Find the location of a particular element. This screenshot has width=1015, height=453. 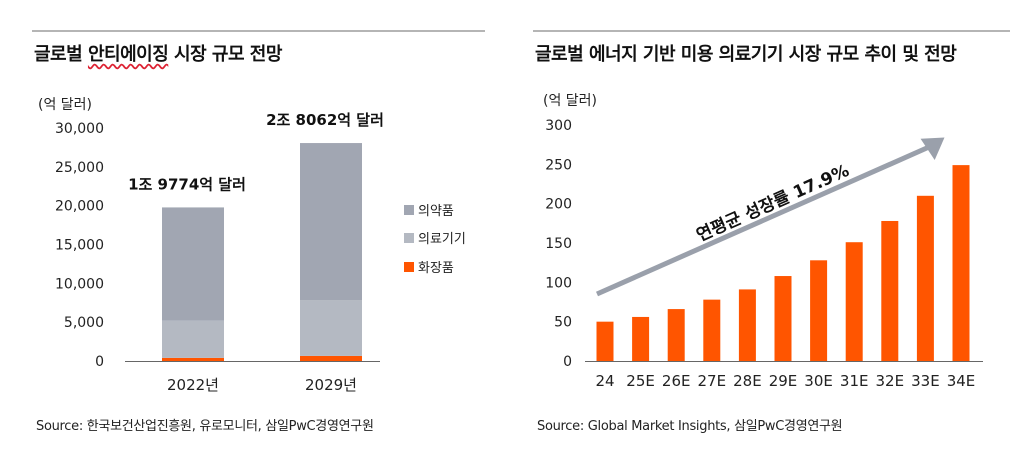

x-tick-label: 34E is located at coordinates (961, 381).